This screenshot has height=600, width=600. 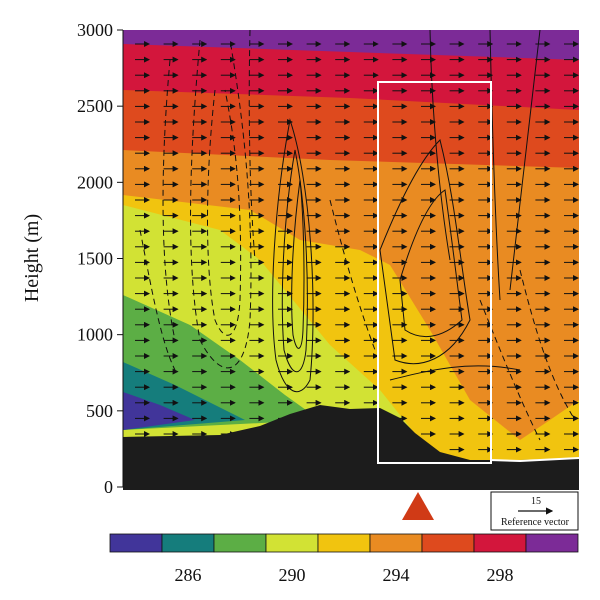 What do you see at coordinates (95, 30) in the screenshot?
I see `y-tick-label: 3000` at bounding box center [95, 30].